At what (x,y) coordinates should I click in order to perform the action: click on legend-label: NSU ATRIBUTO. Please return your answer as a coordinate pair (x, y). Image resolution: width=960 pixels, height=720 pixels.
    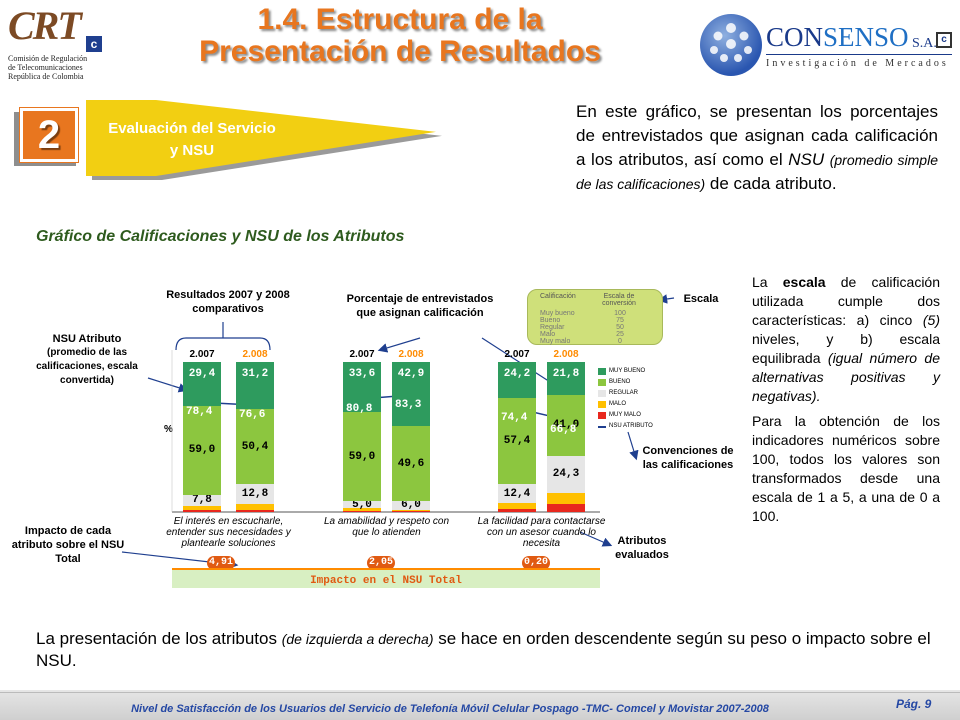
    Looking at the image, I should click on (631, 426).